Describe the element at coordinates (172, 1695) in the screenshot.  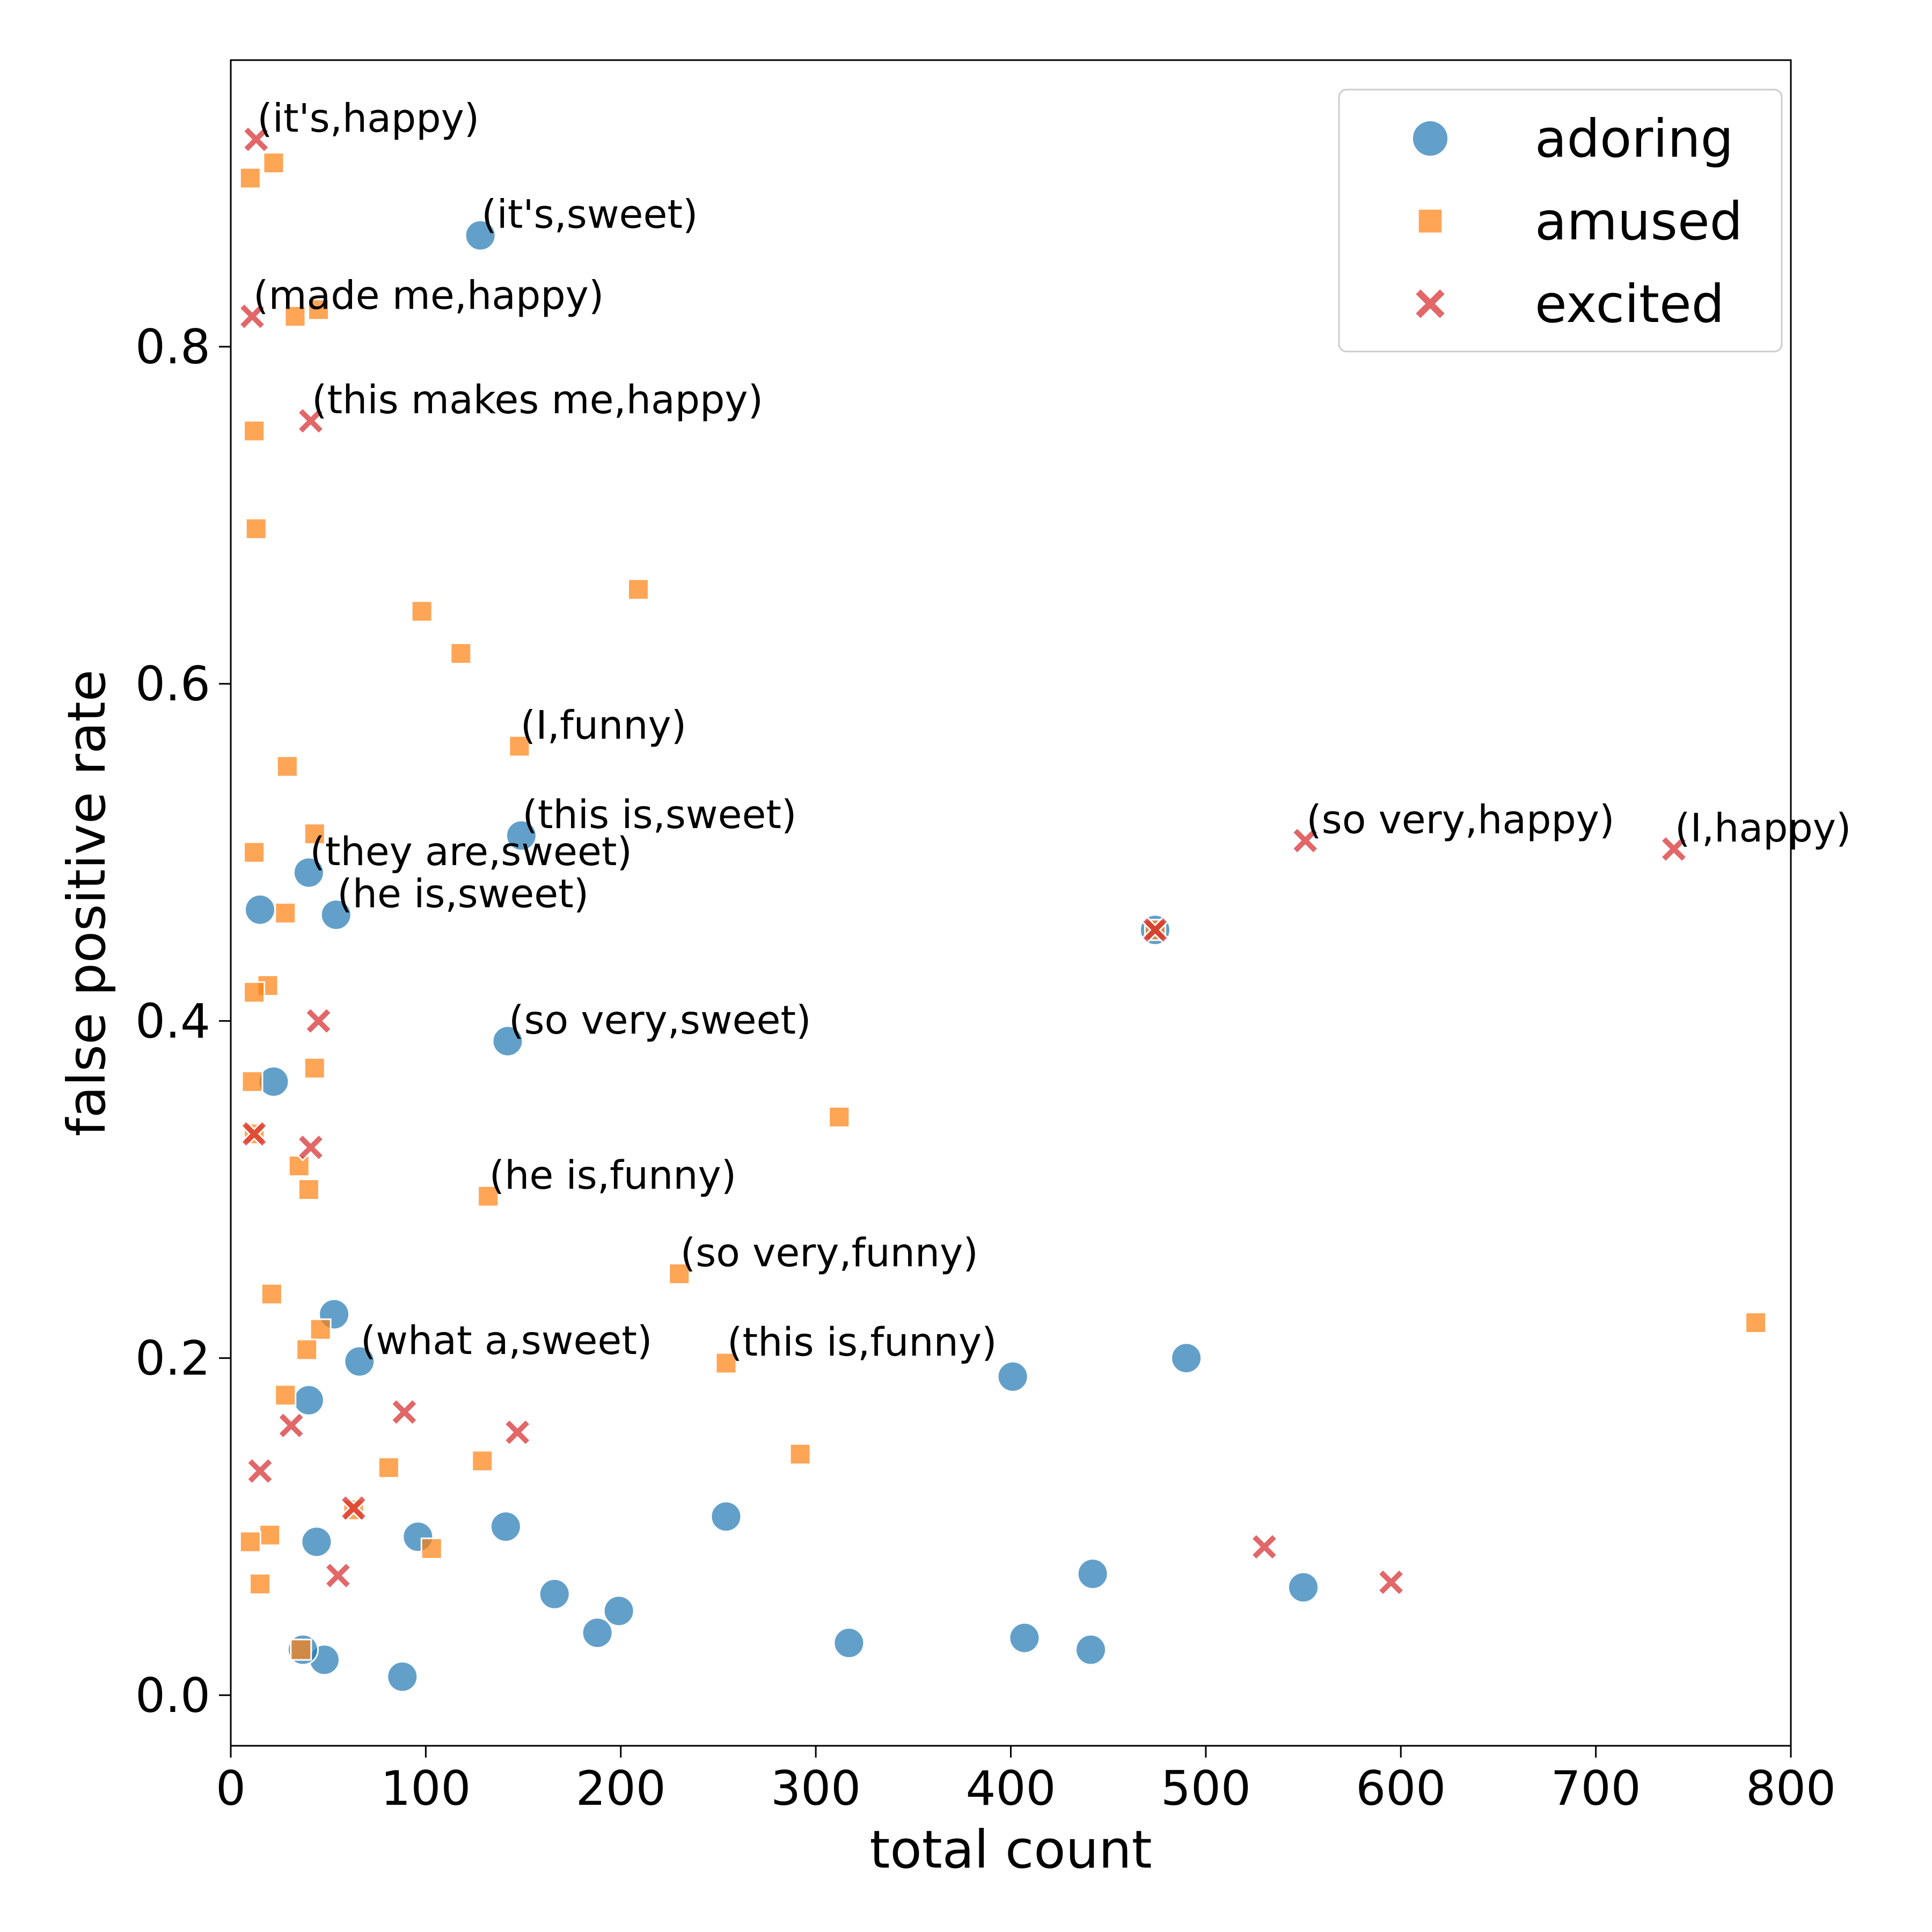
I see `y-tick-label: 0.0` at that location.